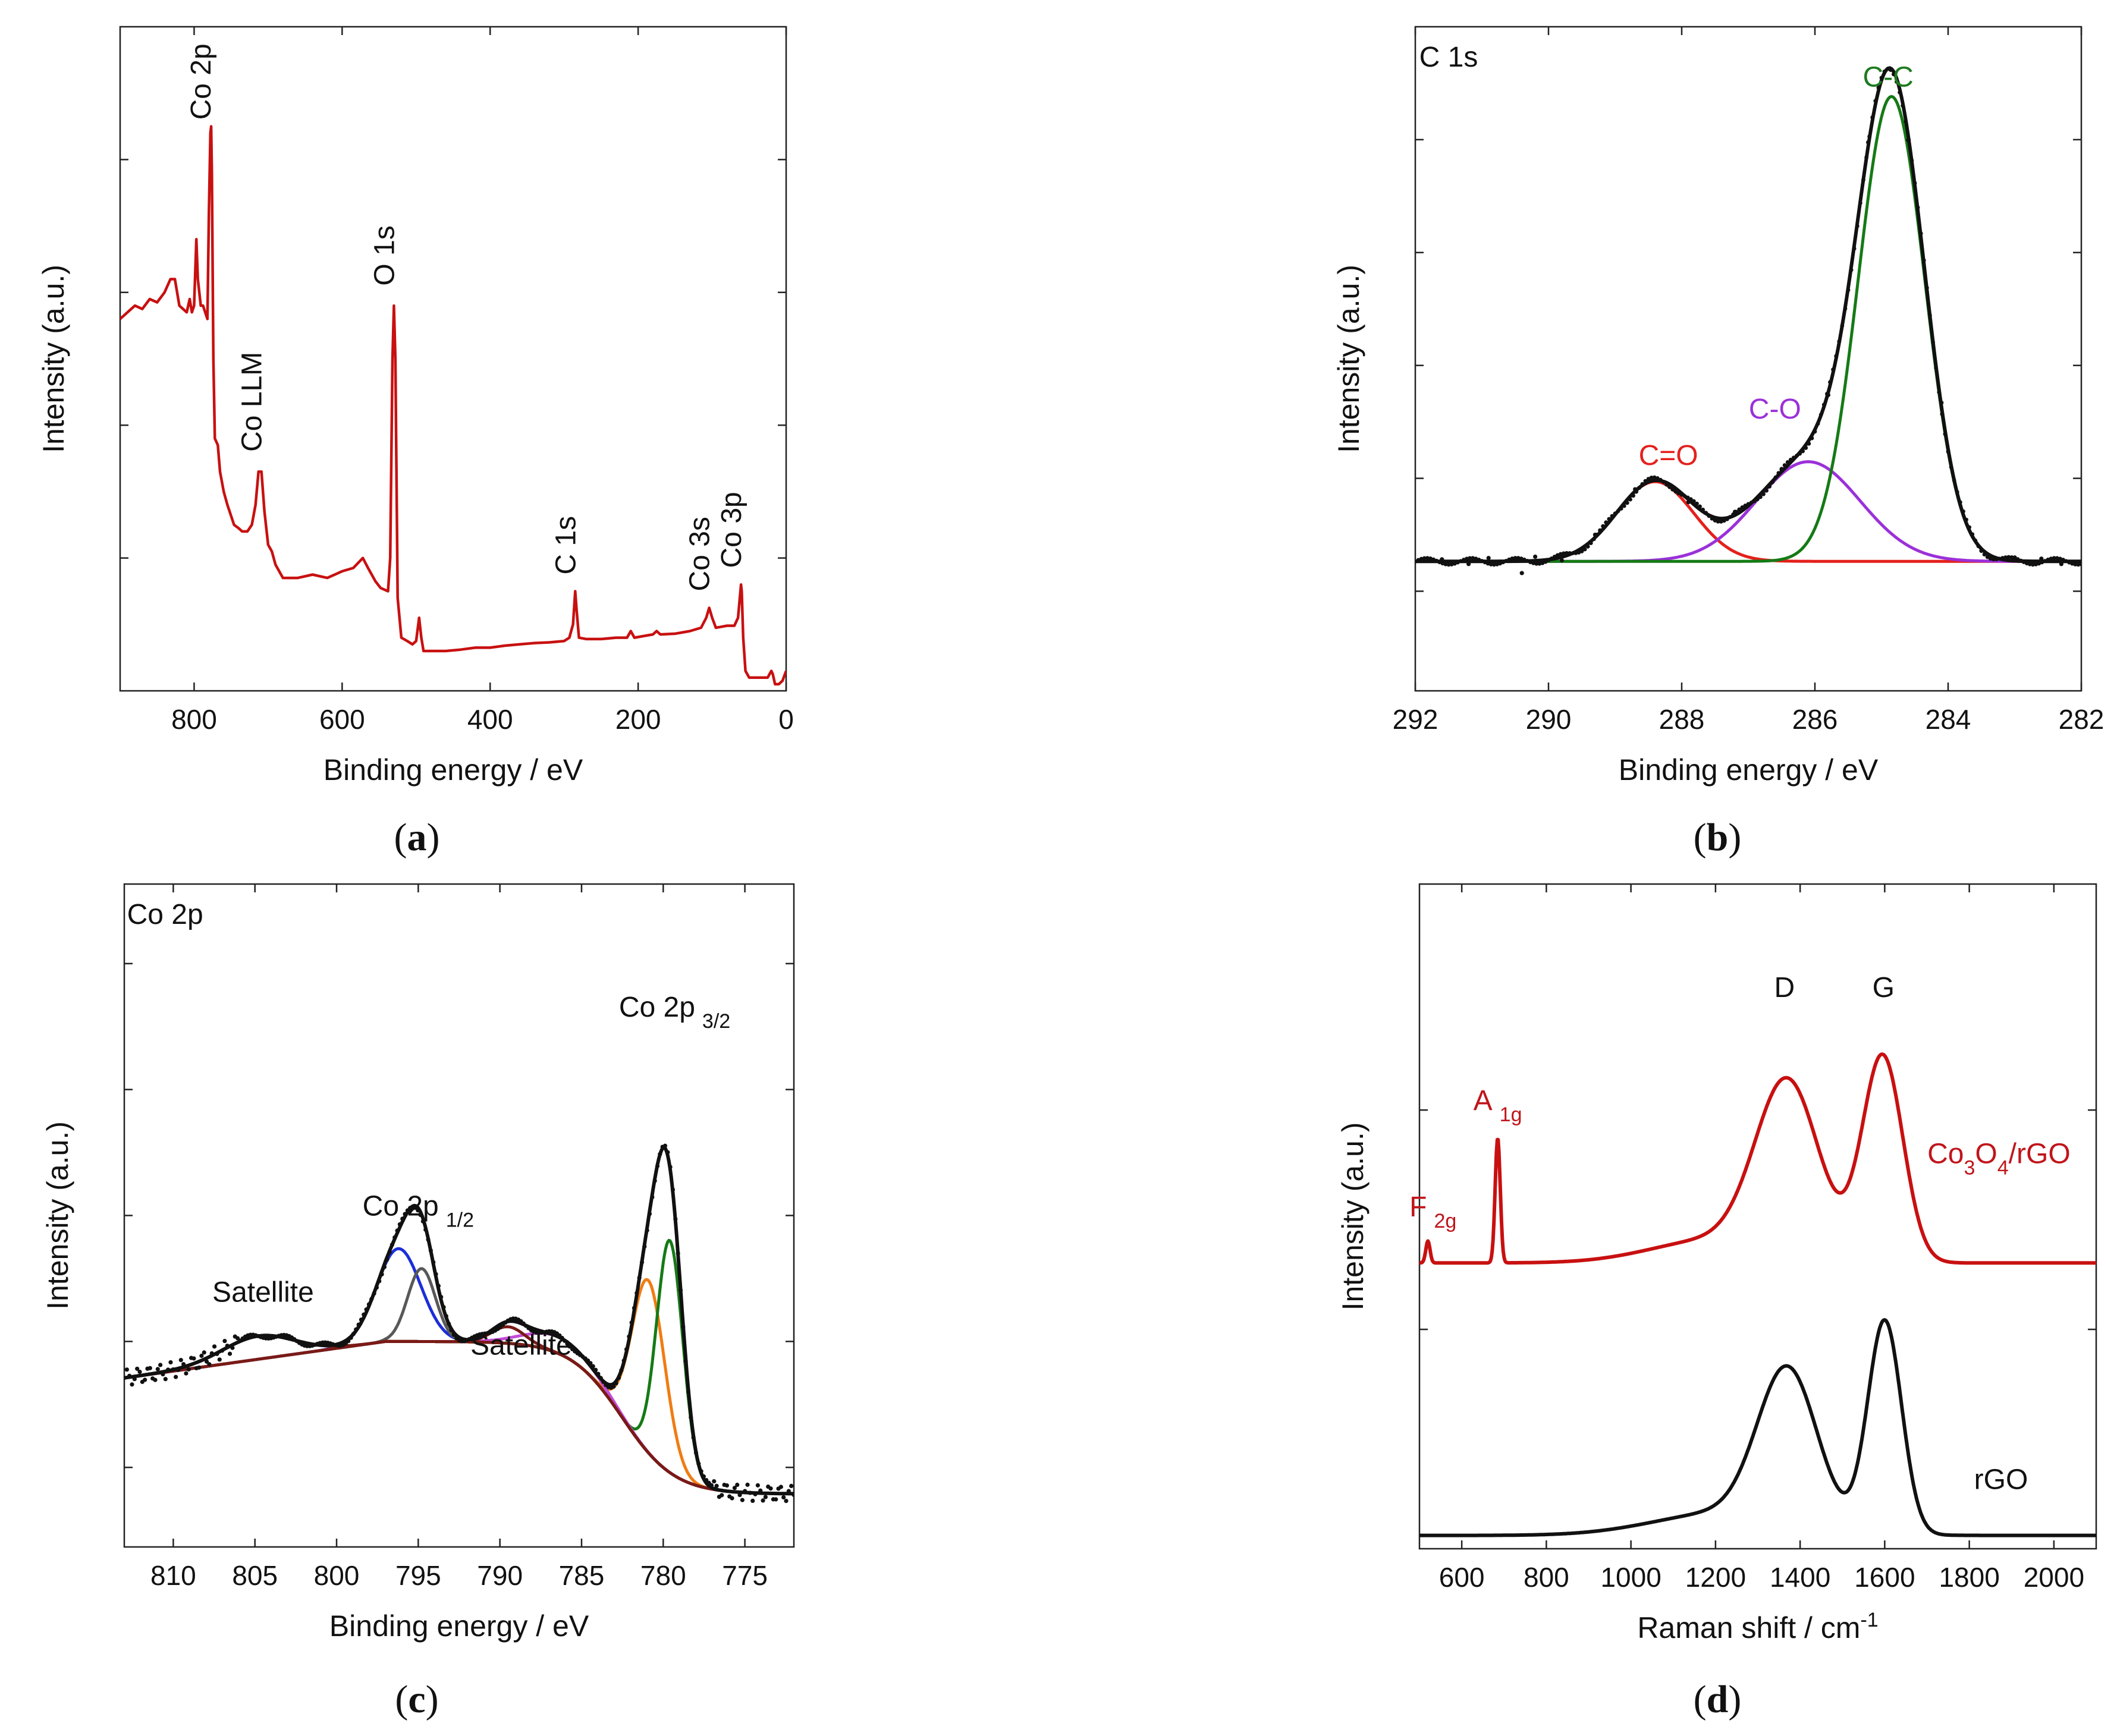 This screenshot has width=2117, height=1736. I want to click on annotation-part-d-5: Co, so click(1945, 1154).